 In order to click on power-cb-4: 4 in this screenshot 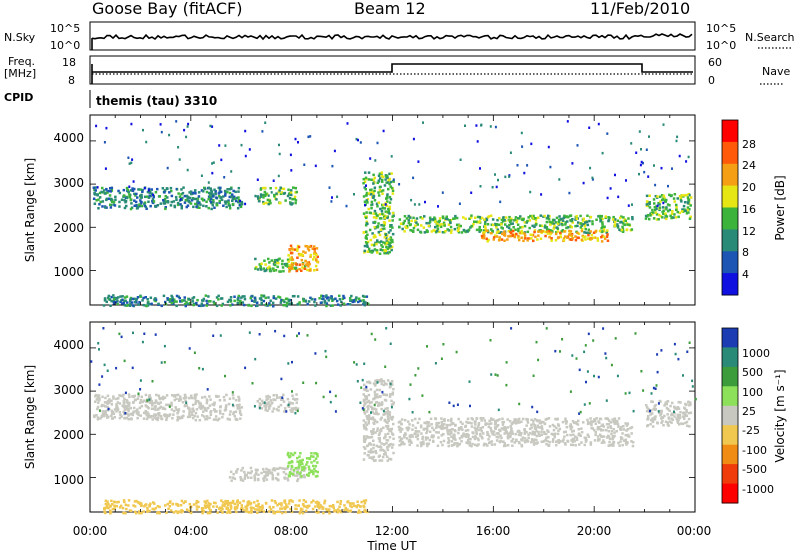, I will do `click(745, 274)`.